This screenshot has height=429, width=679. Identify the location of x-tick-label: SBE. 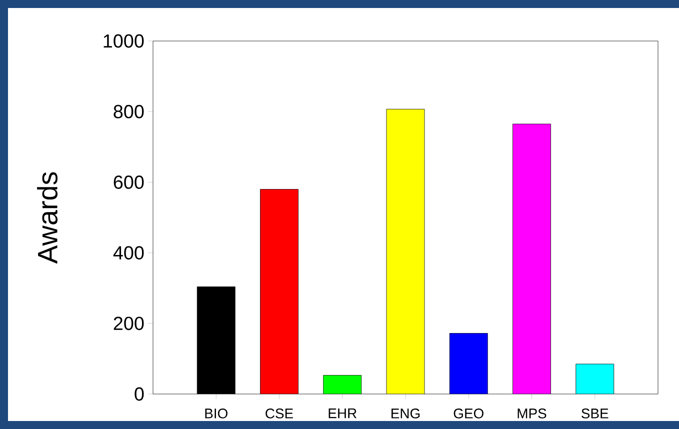
(595, 413).